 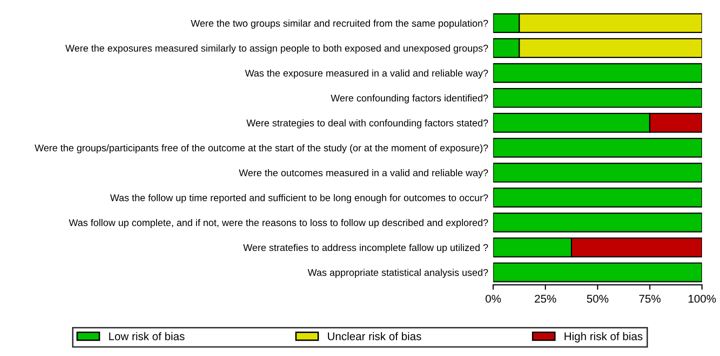 What do you see at coordinates (261, 149) in the screenshot?
I see `y-tick-label: Were the groups/participants free of the outcome at the start of the study (or at the moment of exposure)?` at bounding box center [261, 149].